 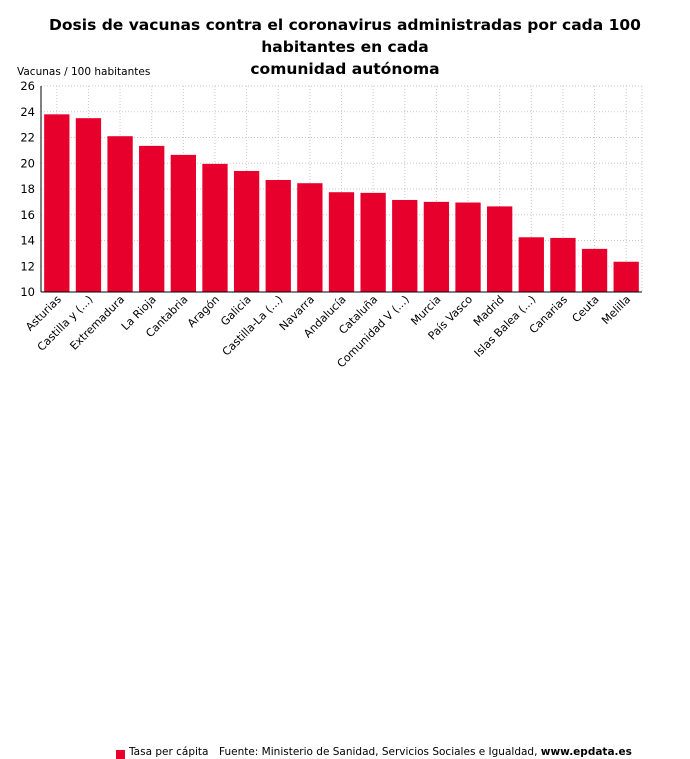 I want to click on y-tick-label: 20, so click(x=27, y=163).